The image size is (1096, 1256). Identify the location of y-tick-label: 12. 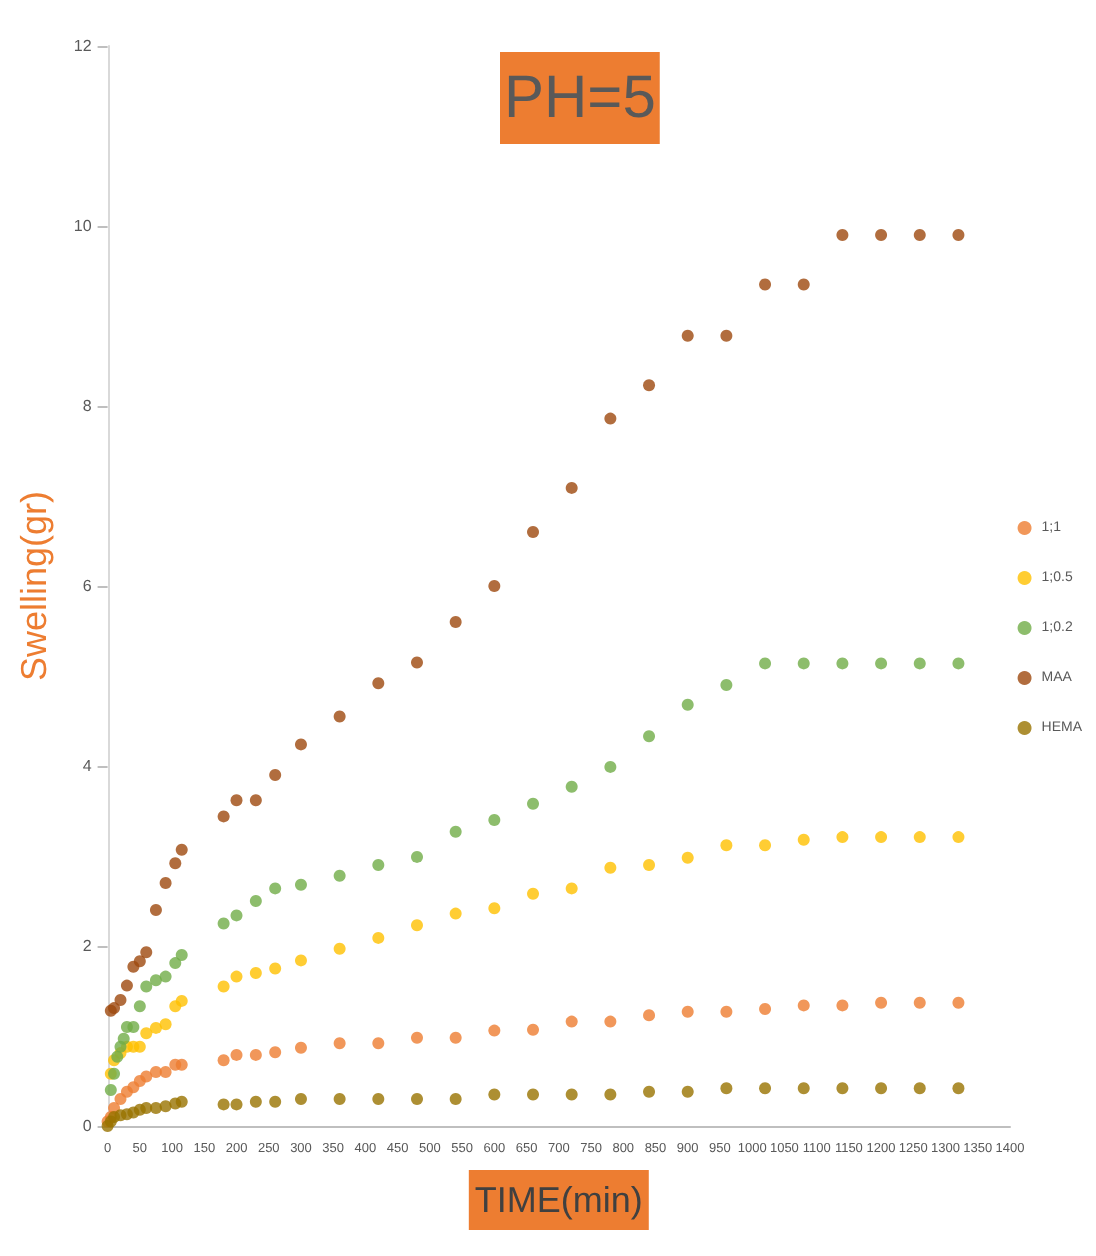
(83, 46).